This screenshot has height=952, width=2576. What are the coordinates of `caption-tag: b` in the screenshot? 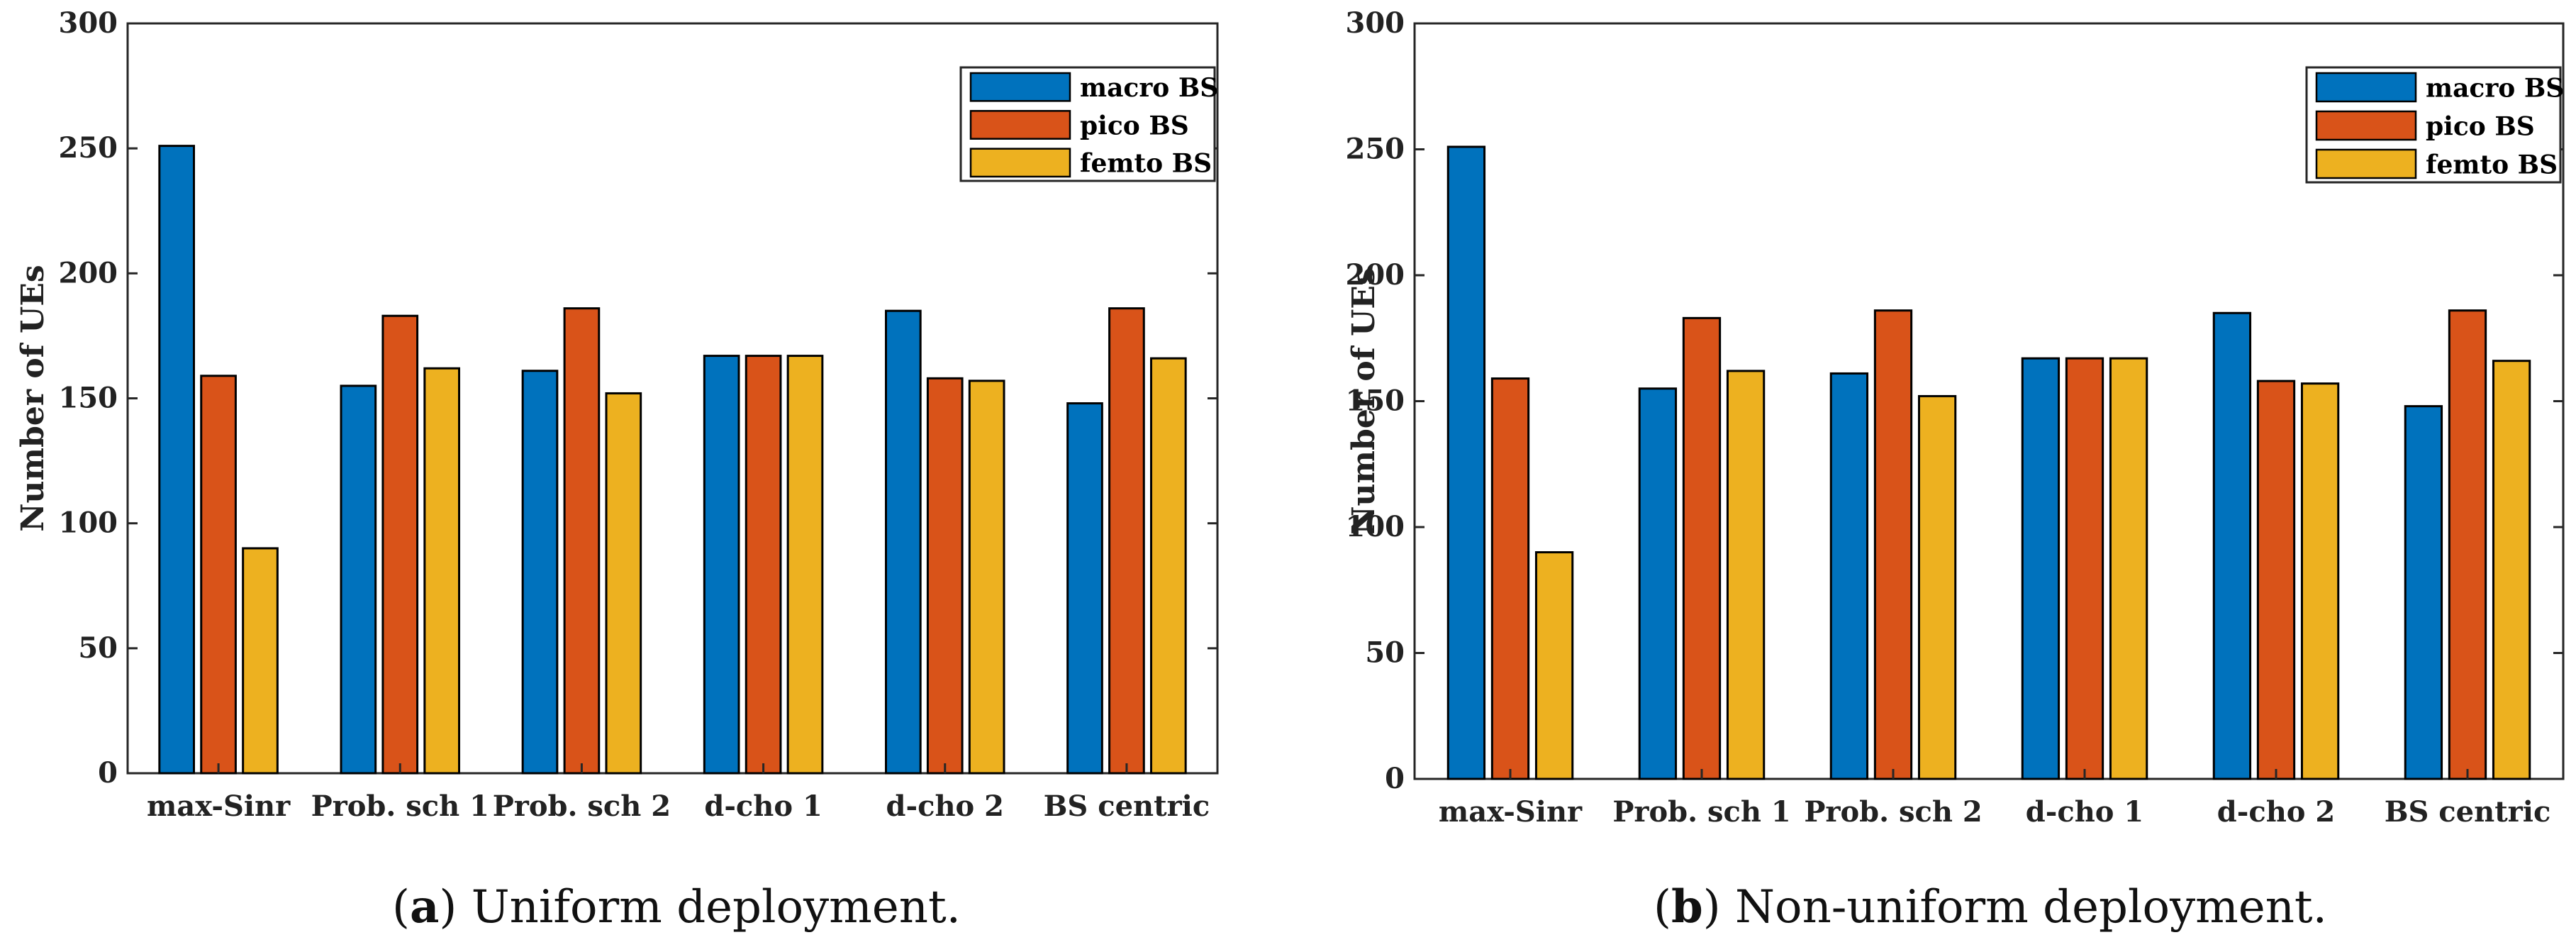 It's located at (1687, 907).